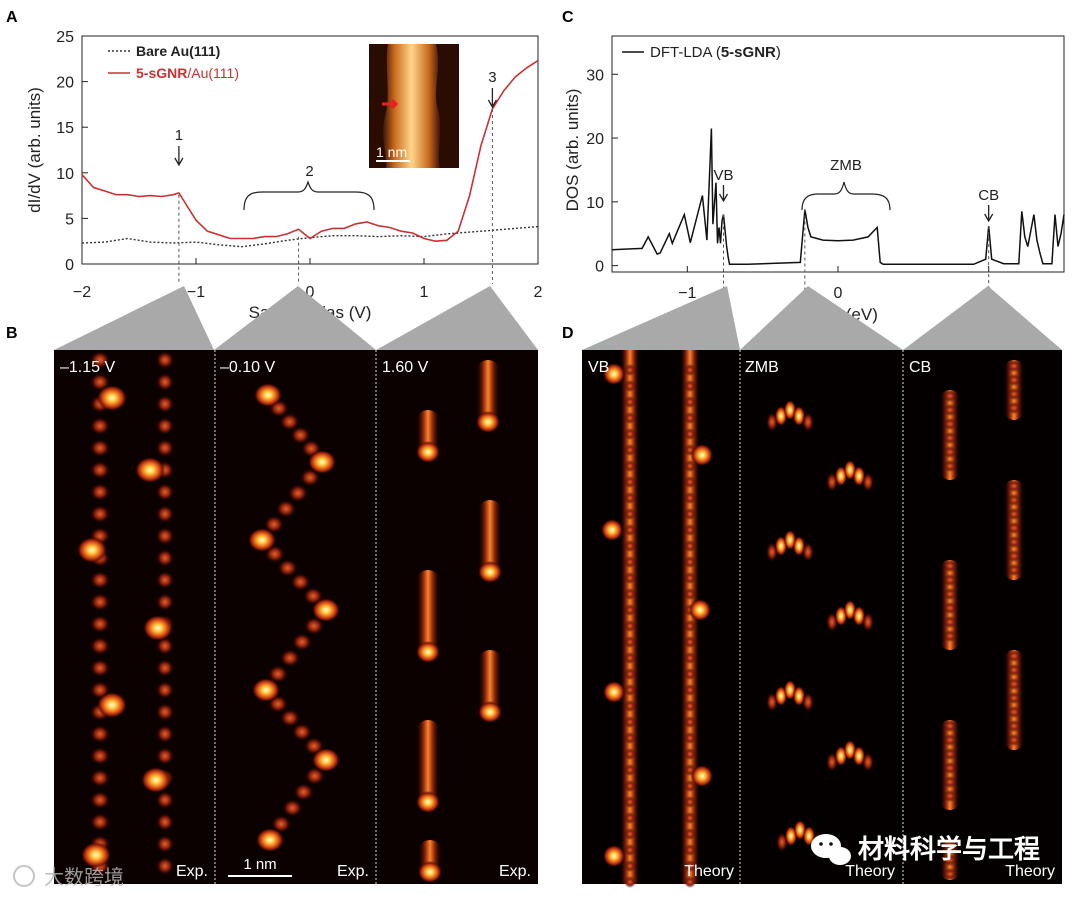  I want to click on x-tick-label: 1, so click(424, 292).